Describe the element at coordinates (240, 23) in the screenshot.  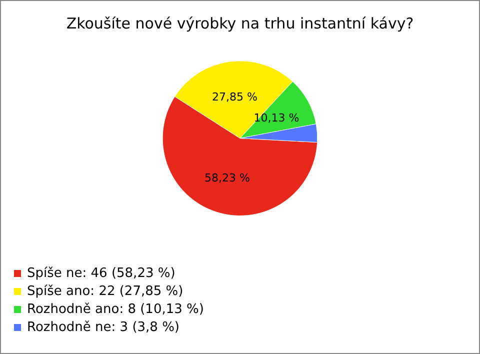
I see `chart-title: Zkoušíte nové výrobky na trhu instantní kávy?` at that location.